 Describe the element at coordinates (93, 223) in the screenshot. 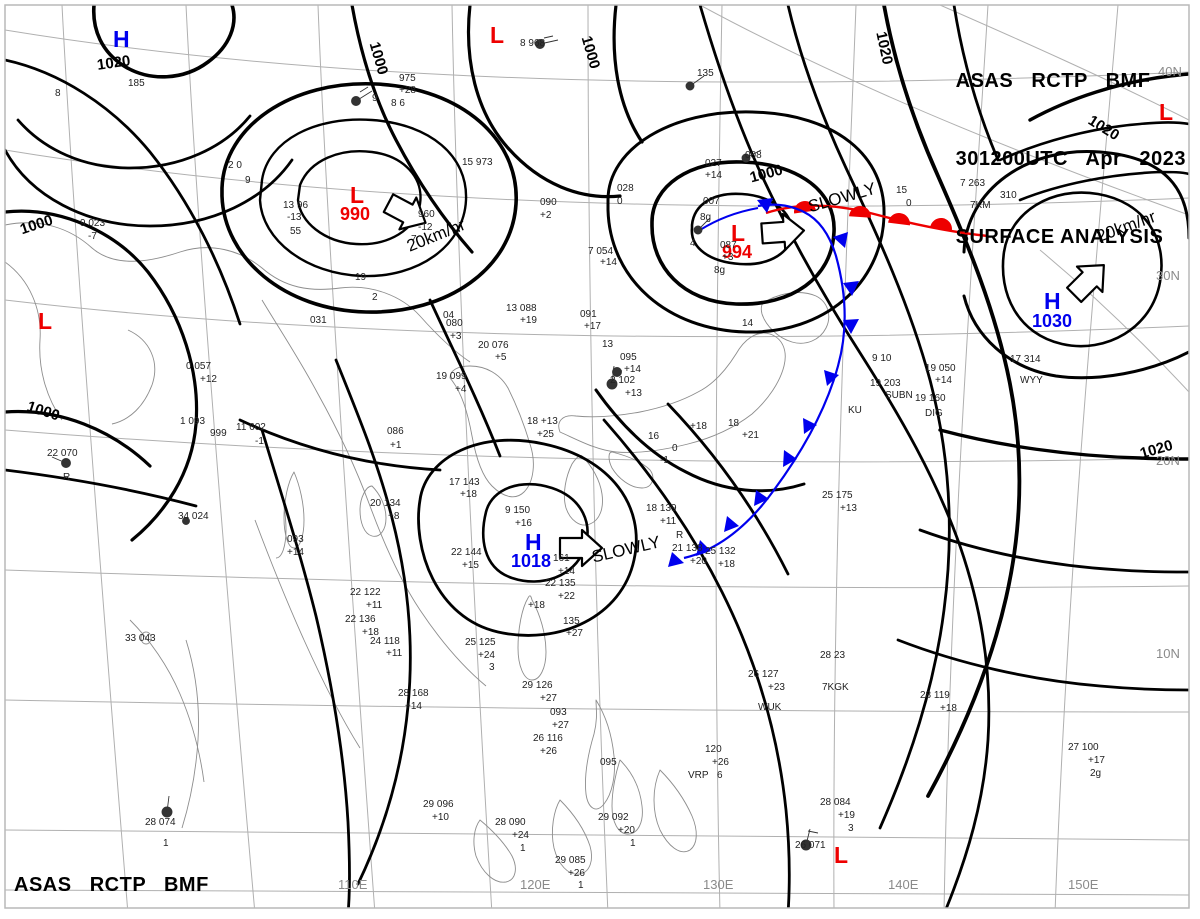

I see `station-observation: 9 023` at that location.